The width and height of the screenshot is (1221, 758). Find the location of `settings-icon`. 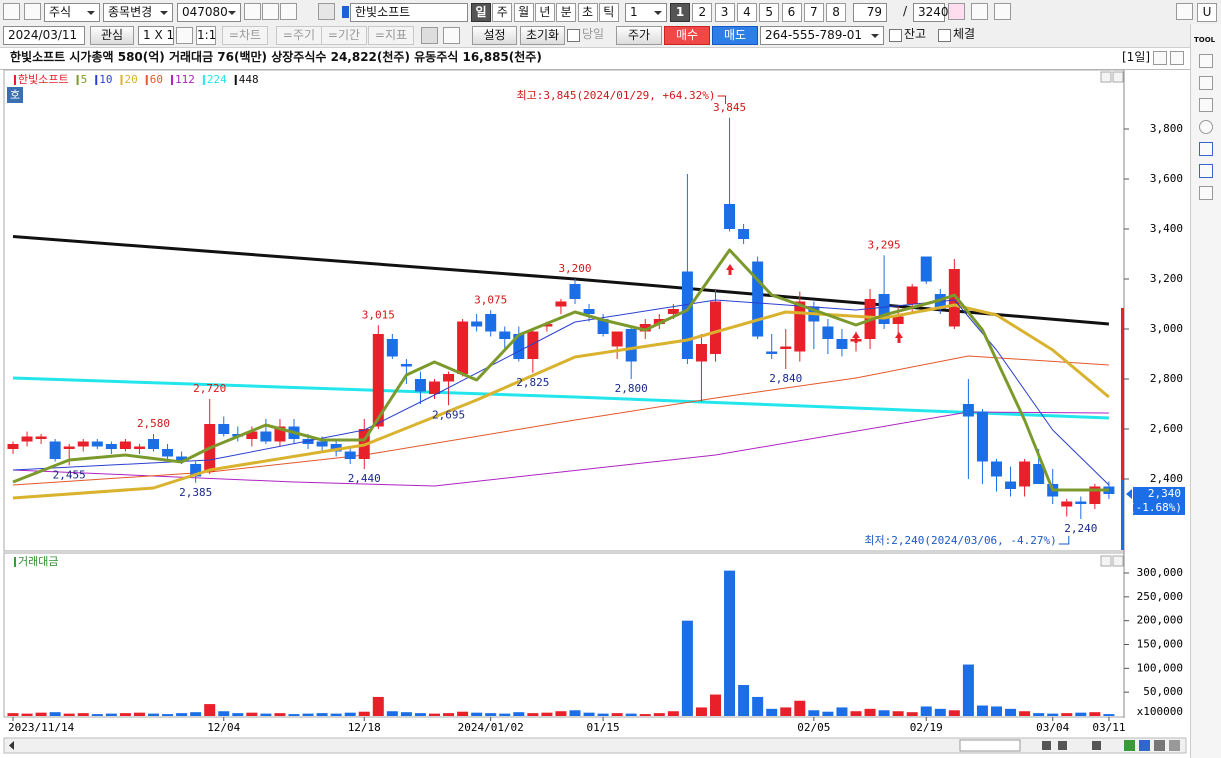

settings-icon is located at coordinates (1002, 11).